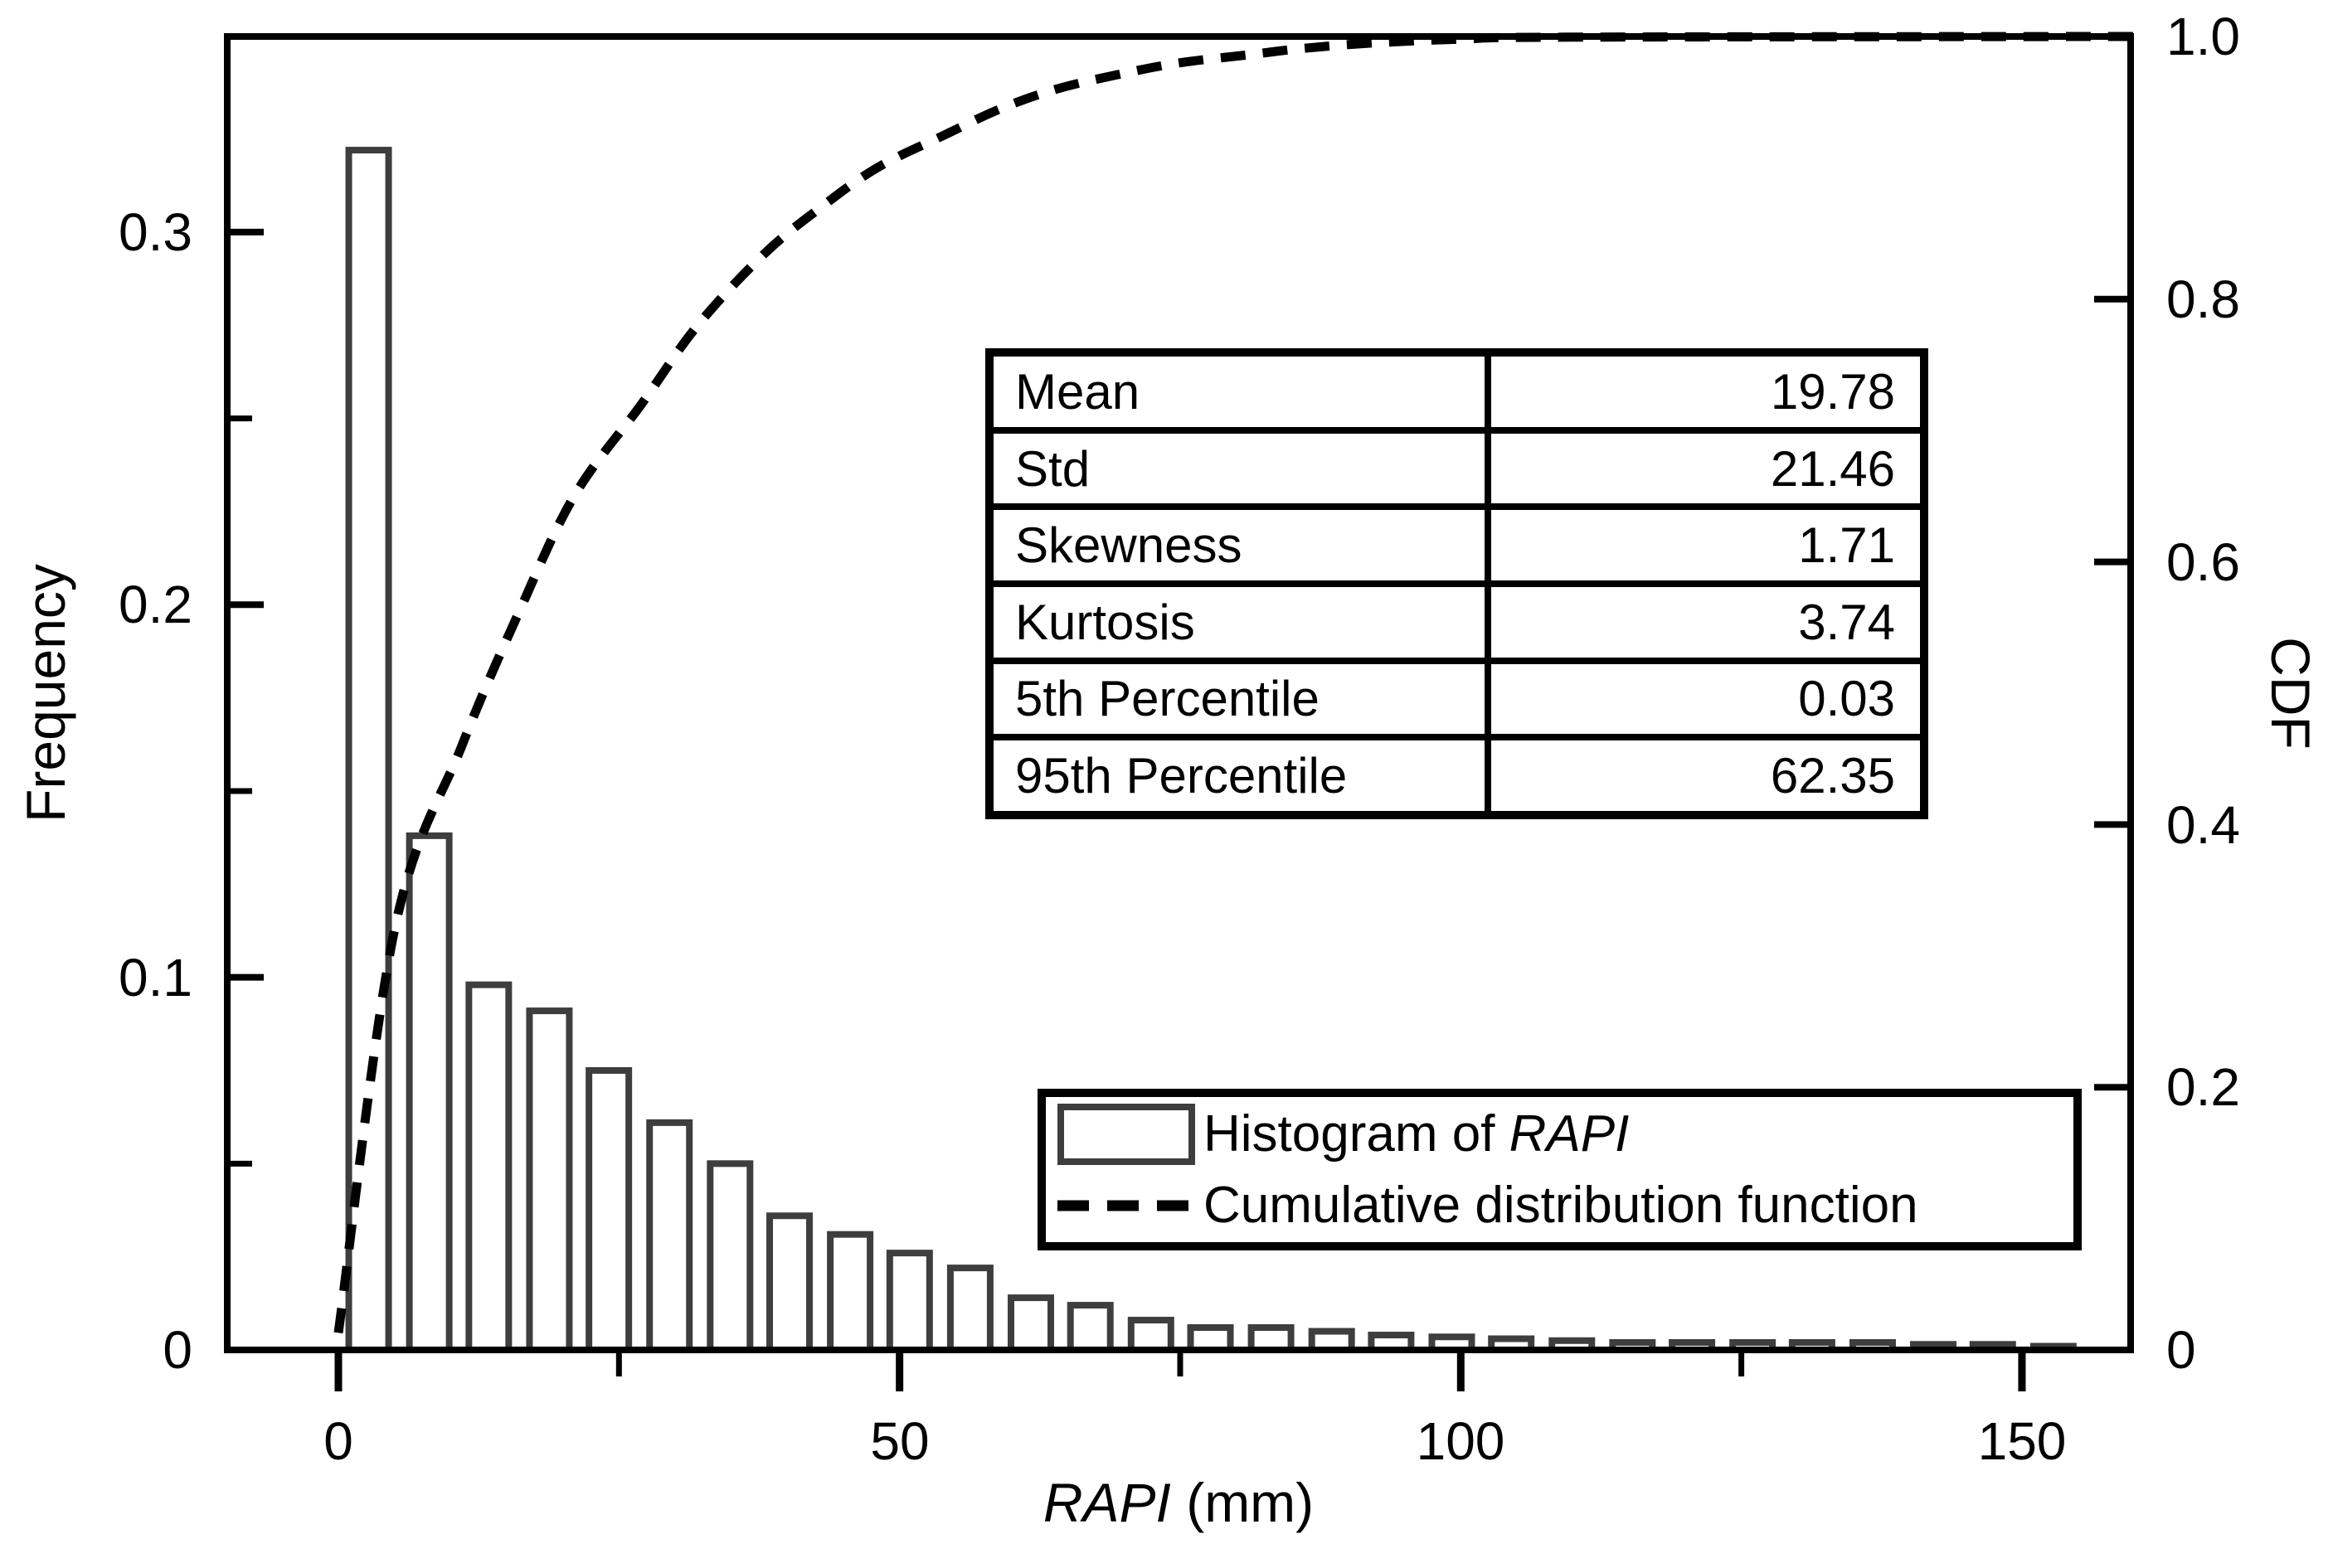 The image size is (2333, 1568). I want to click on x-axis-title-units: (mm), so click(1243, 1502).